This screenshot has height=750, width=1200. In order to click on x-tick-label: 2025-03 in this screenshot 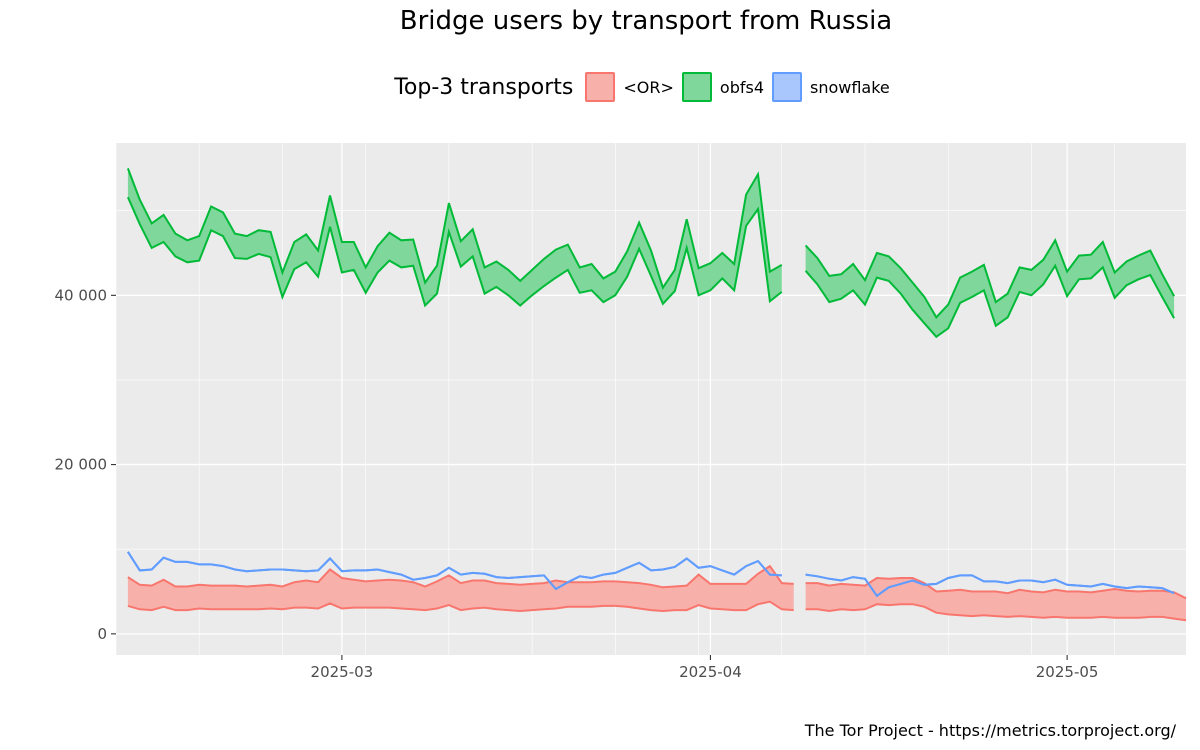, I will do `click(342, 672)`.